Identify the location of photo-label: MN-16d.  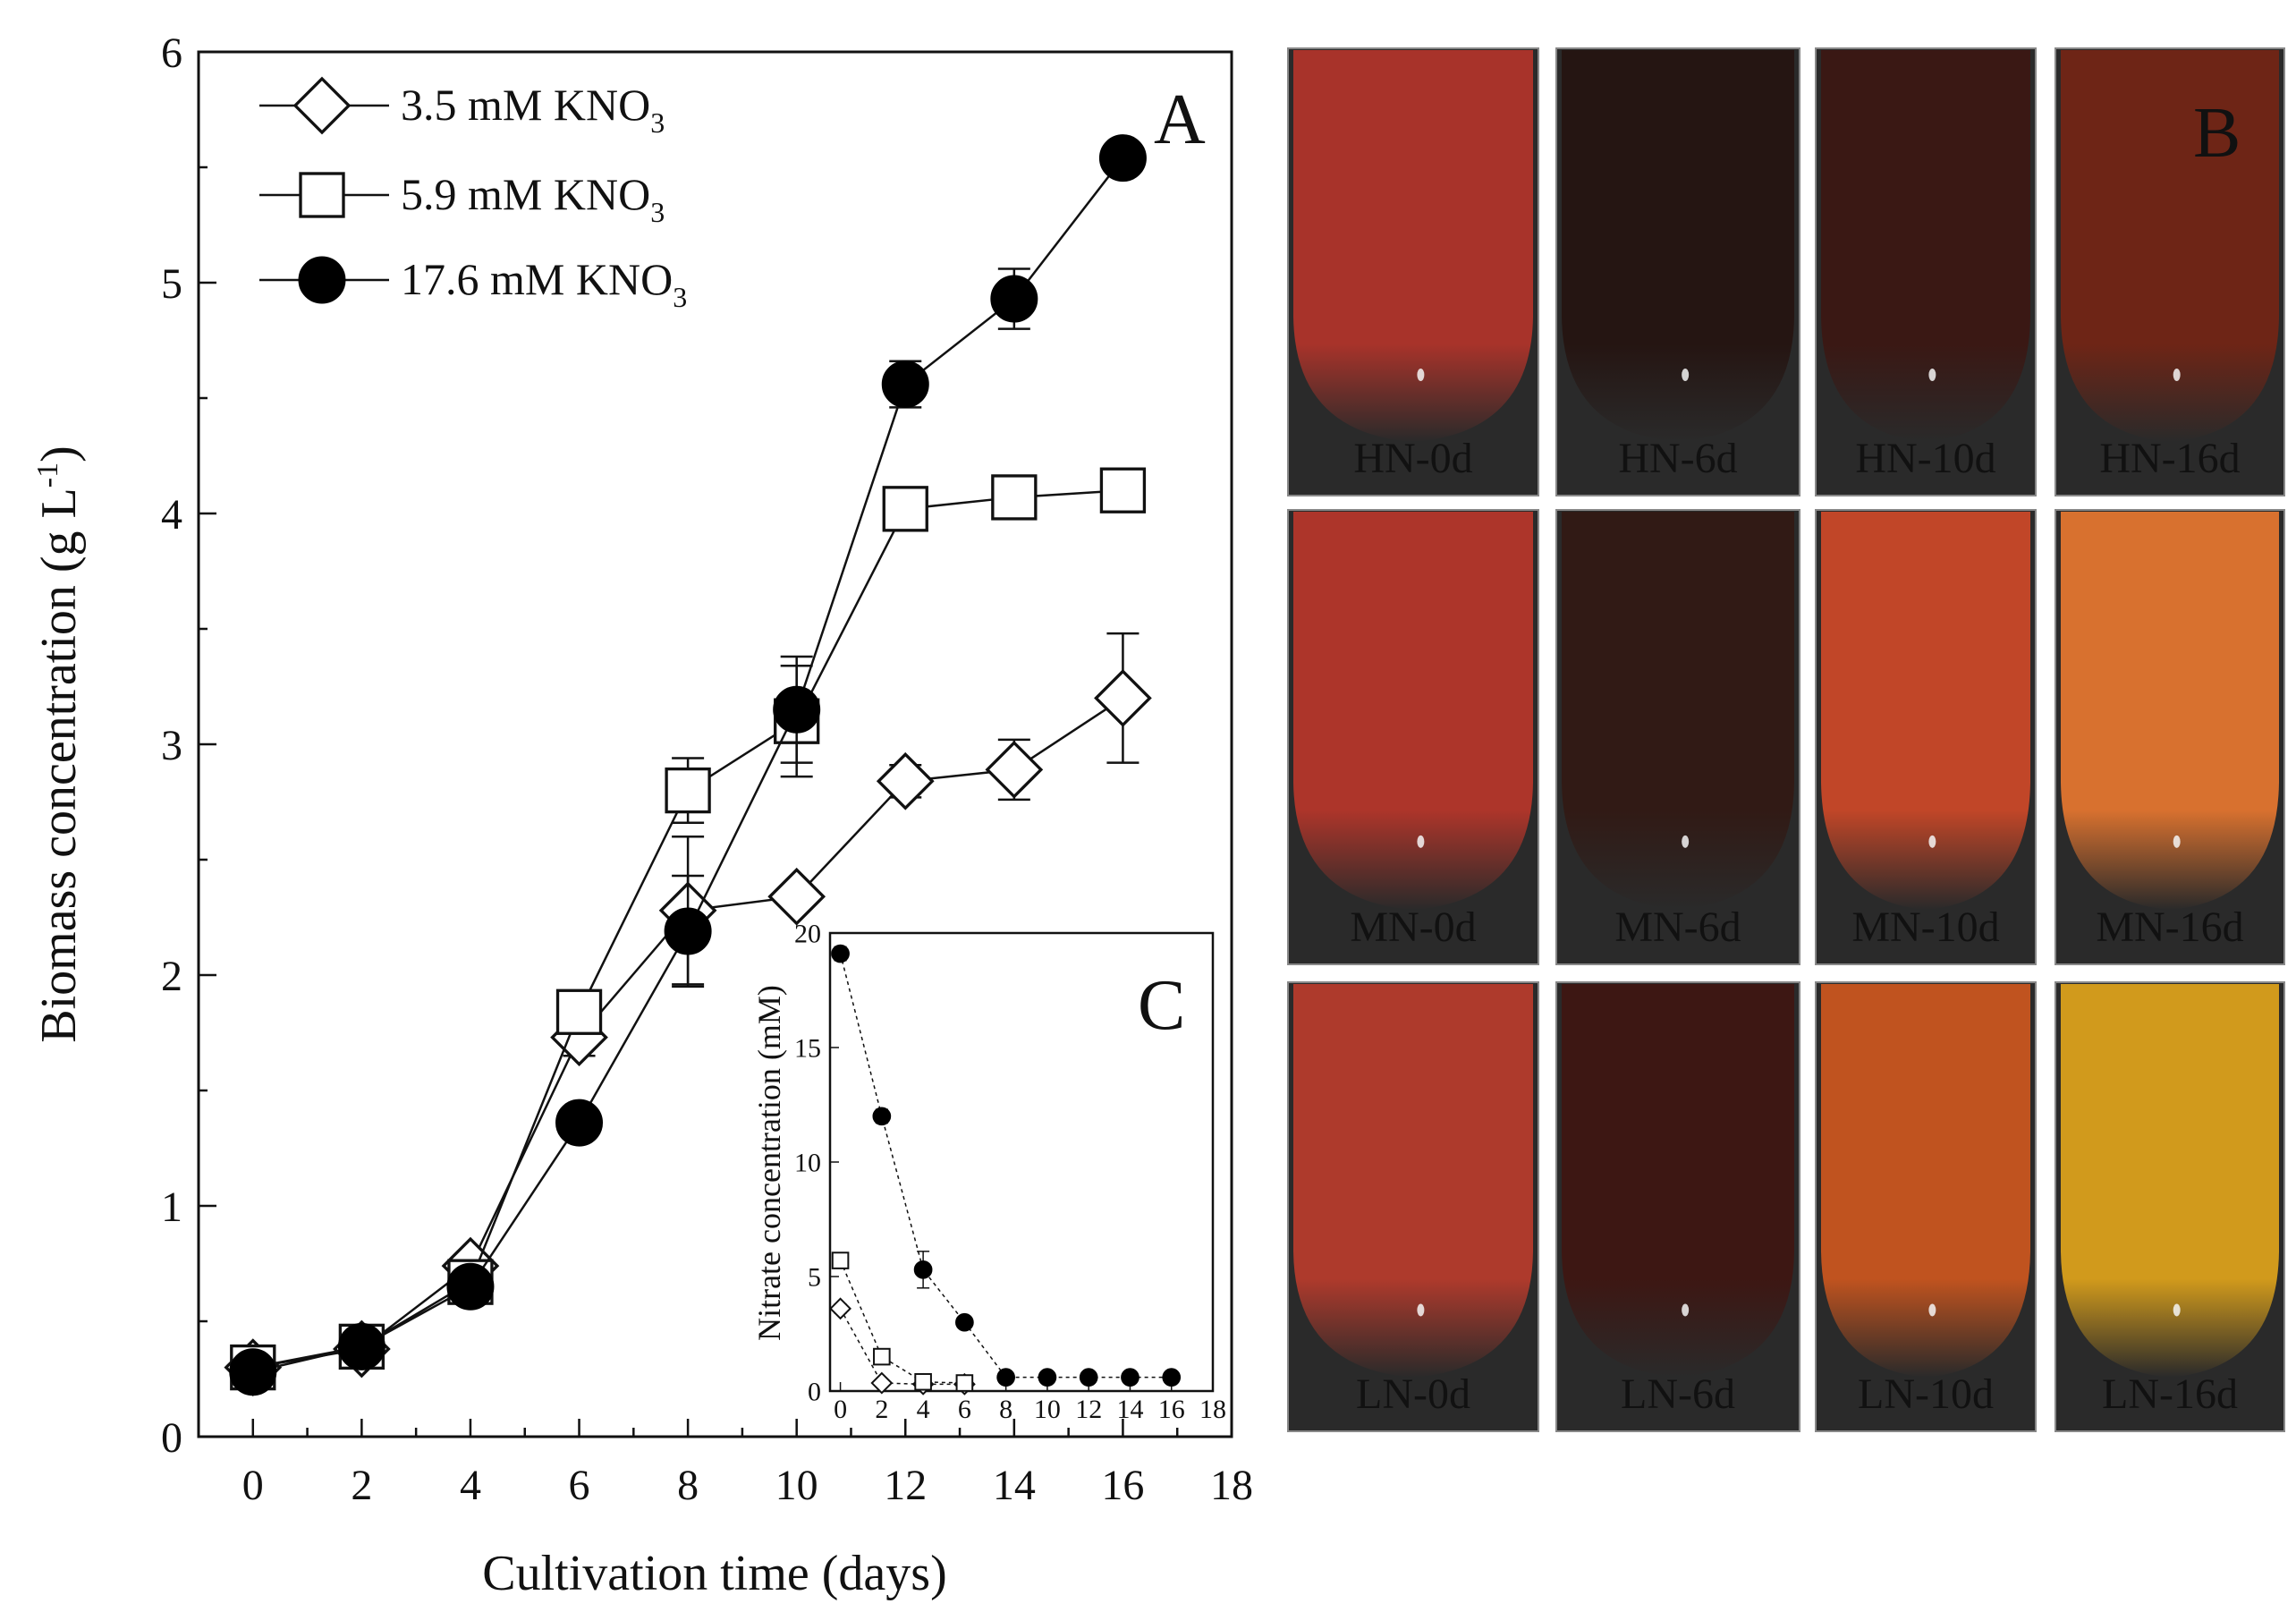
(2170, 927).